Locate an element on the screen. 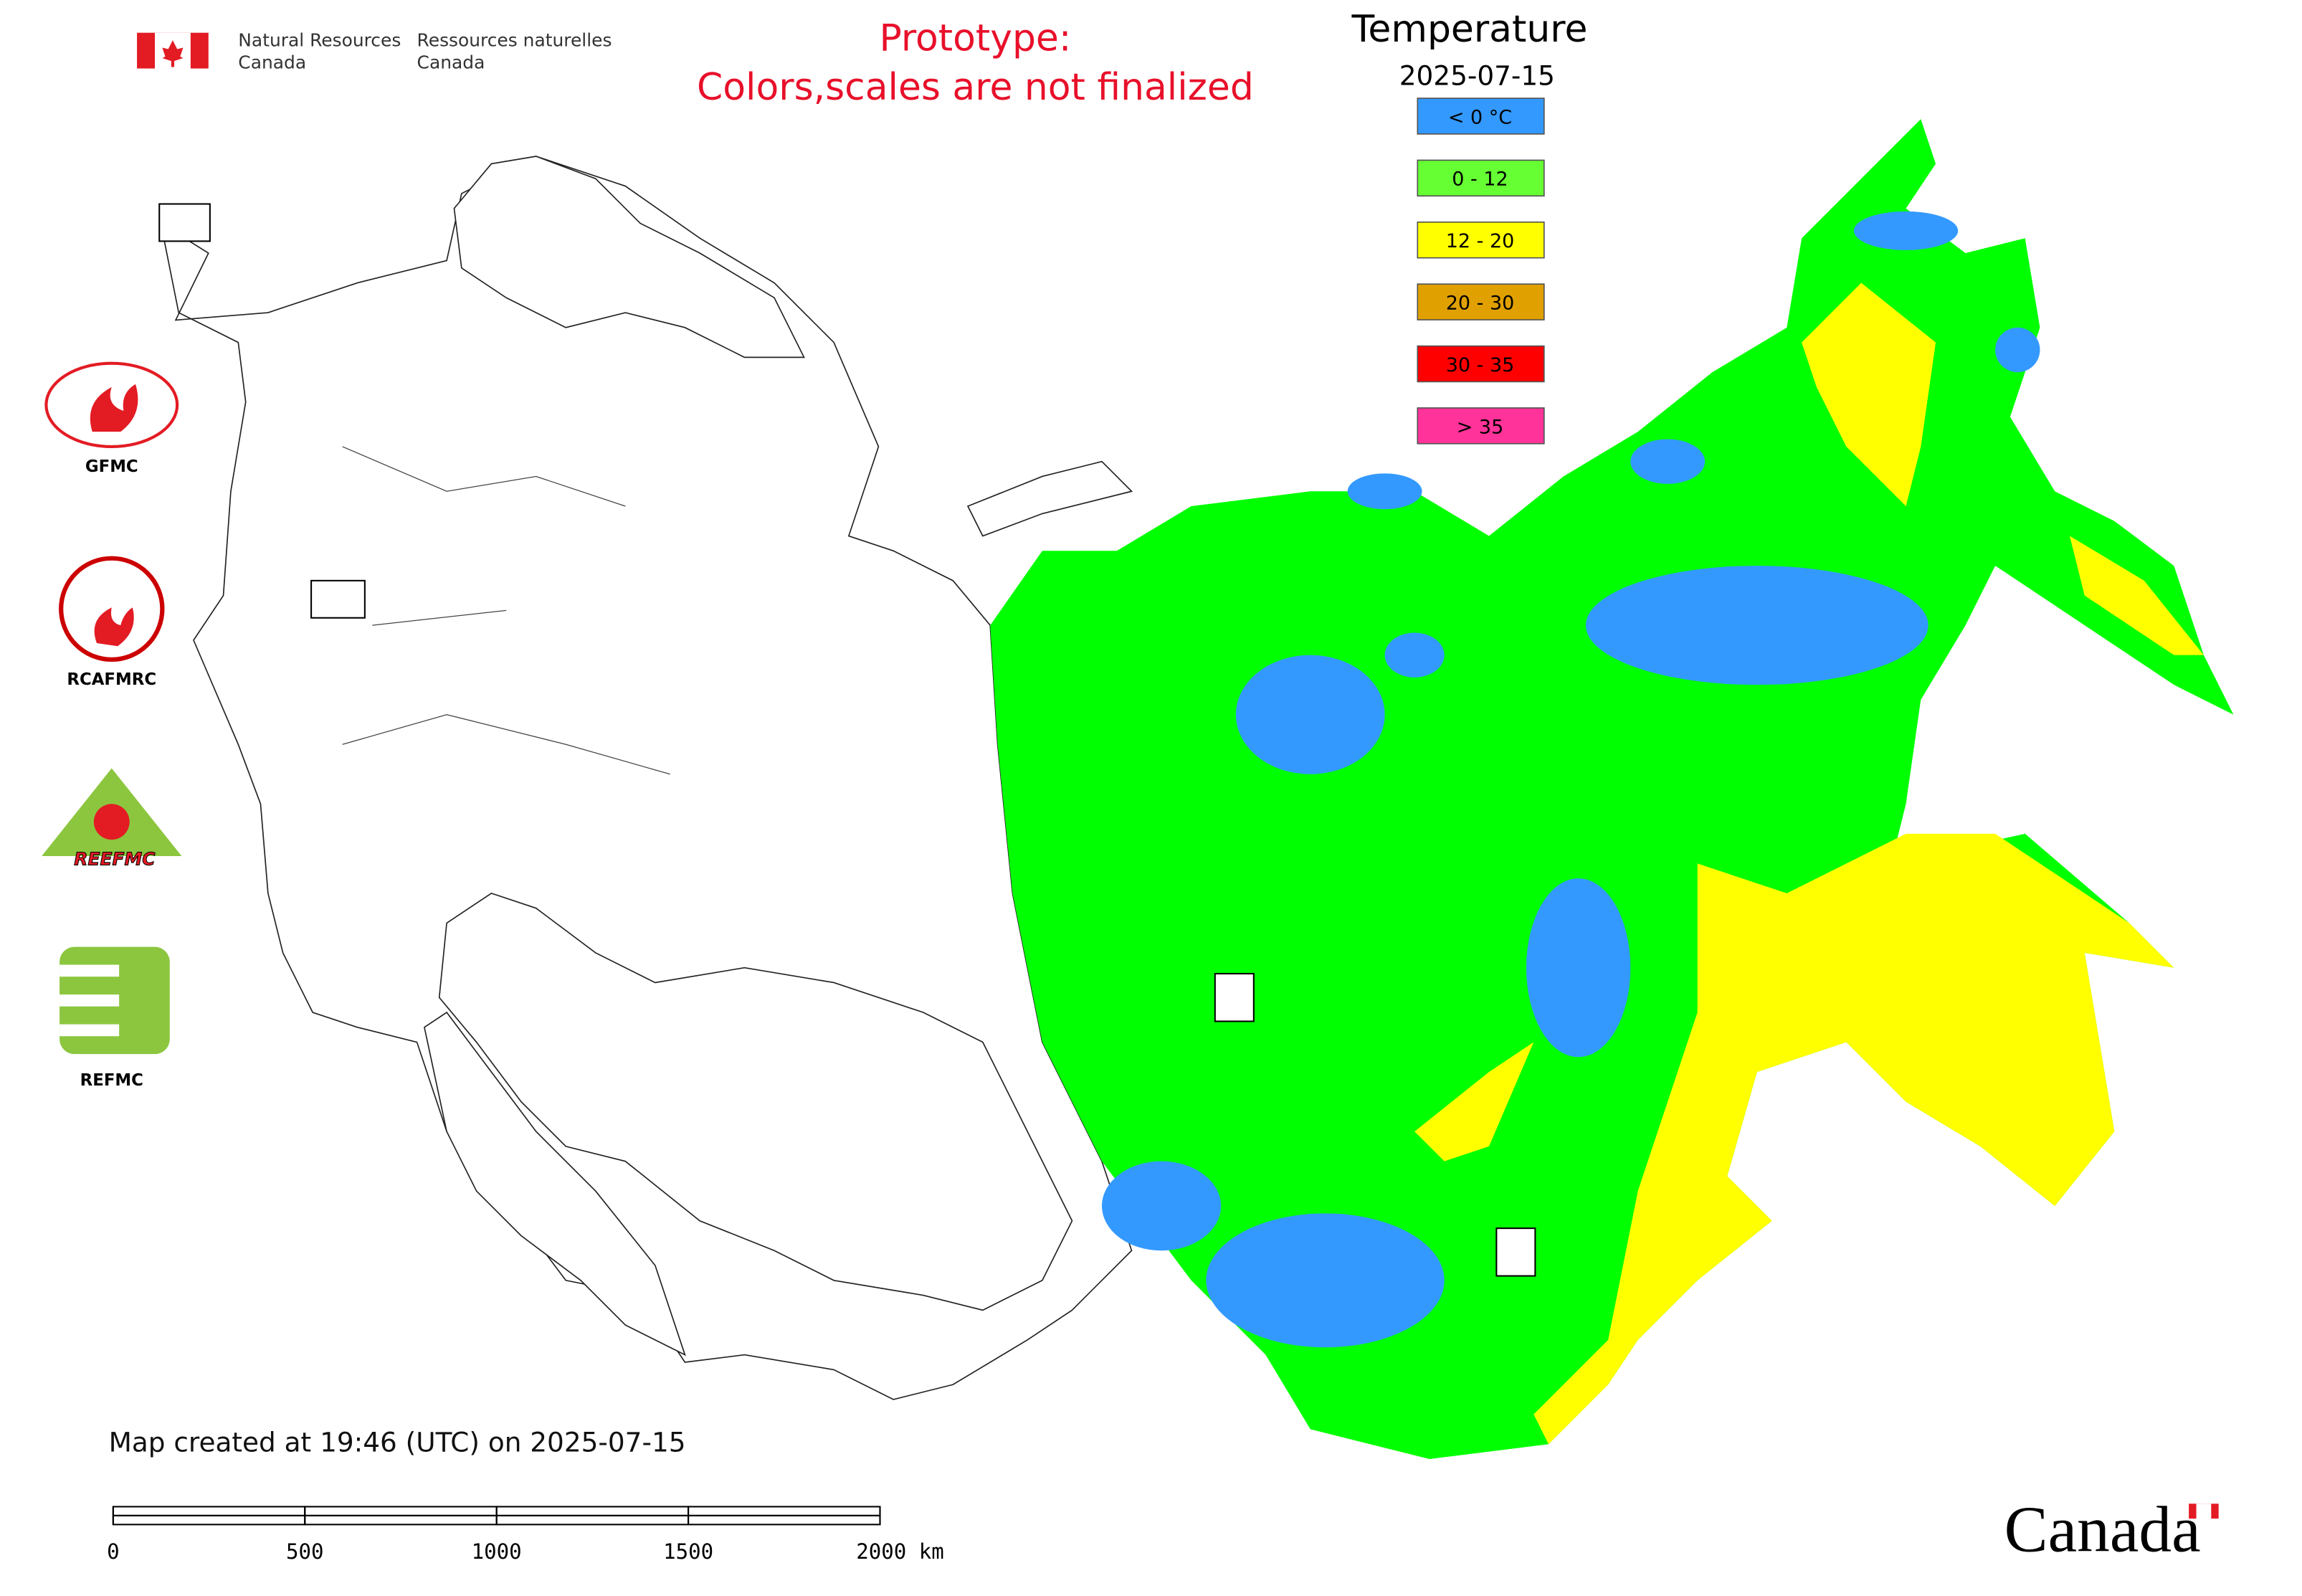  legend-label: > 35 is located at coordinates (1481, 427).